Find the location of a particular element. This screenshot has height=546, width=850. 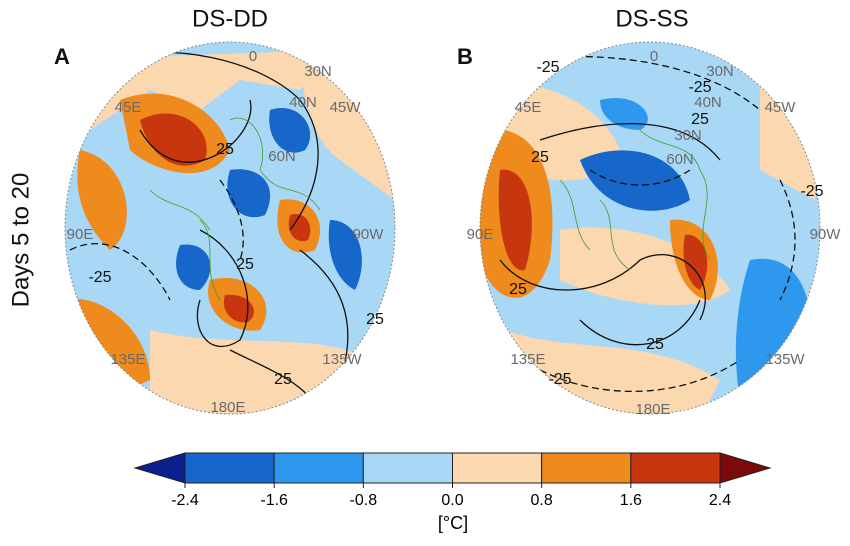

panel-title: DS-DD is located at coordinates (230, 18).